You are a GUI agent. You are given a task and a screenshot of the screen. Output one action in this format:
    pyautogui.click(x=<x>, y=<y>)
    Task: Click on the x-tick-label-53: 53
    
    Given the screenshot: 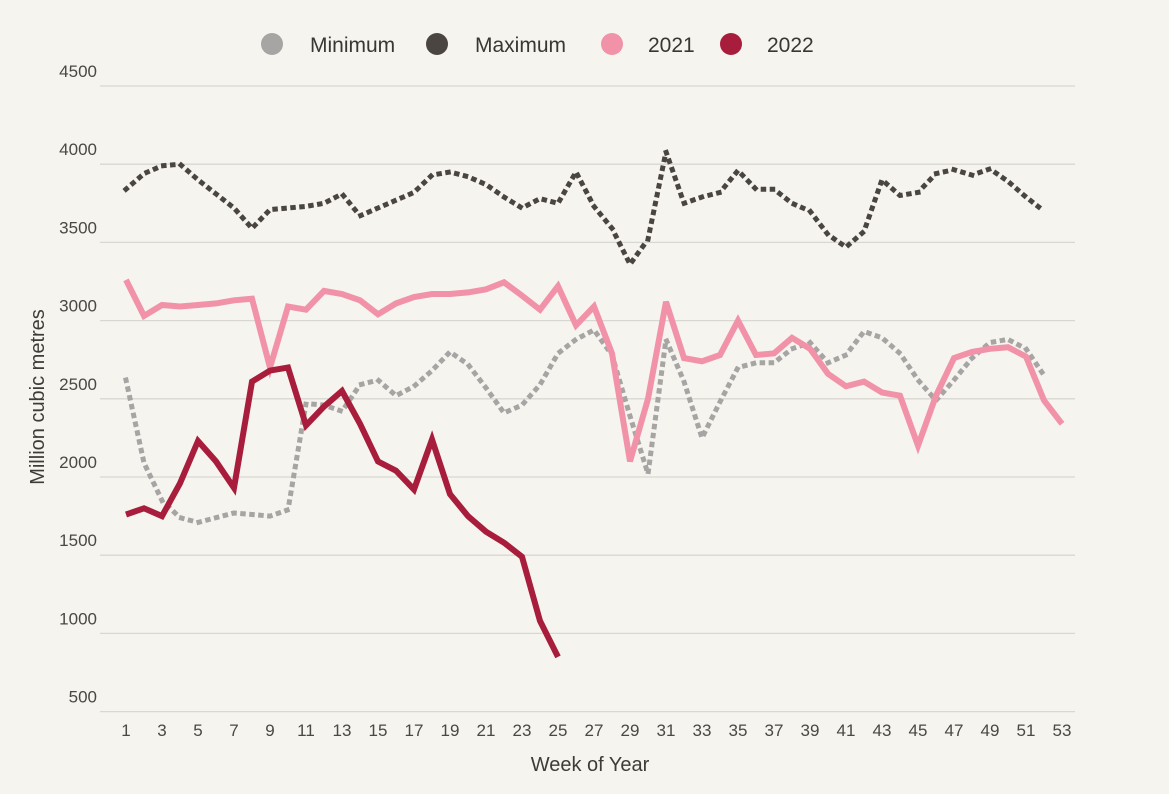 What is the action you would take?
    pyautogui.click(x=1062, y=730)
    